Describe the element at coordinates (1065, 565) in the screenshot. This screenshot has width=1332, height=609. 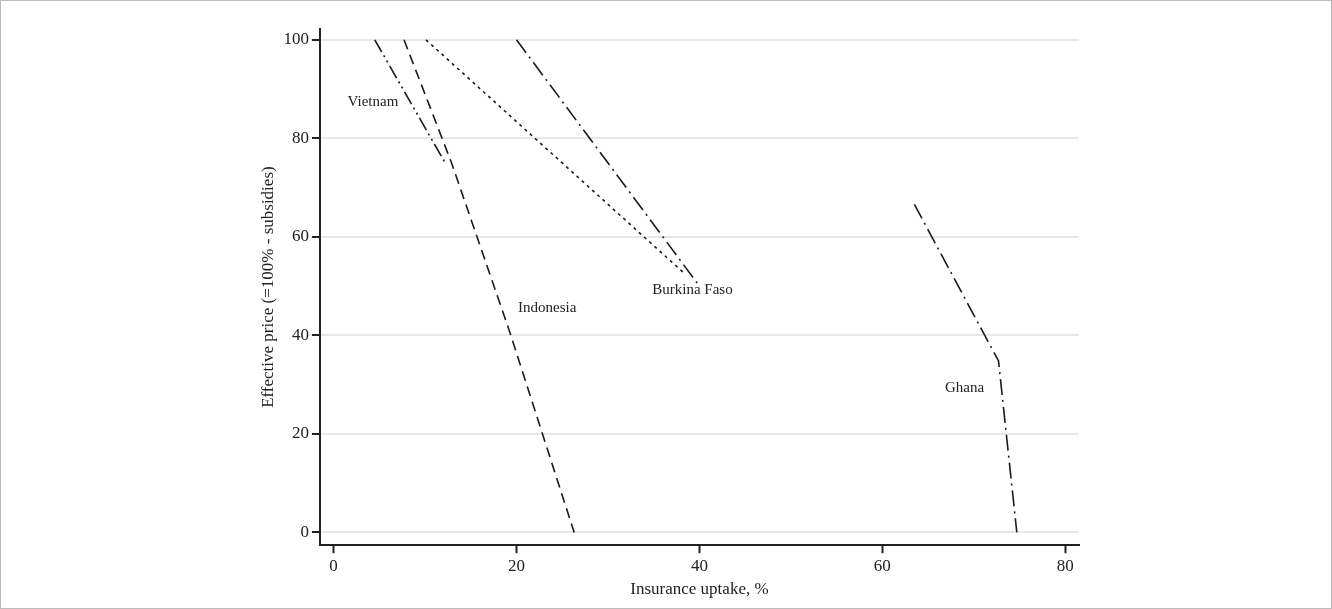
I see `x-tick-label: 80` at that location.